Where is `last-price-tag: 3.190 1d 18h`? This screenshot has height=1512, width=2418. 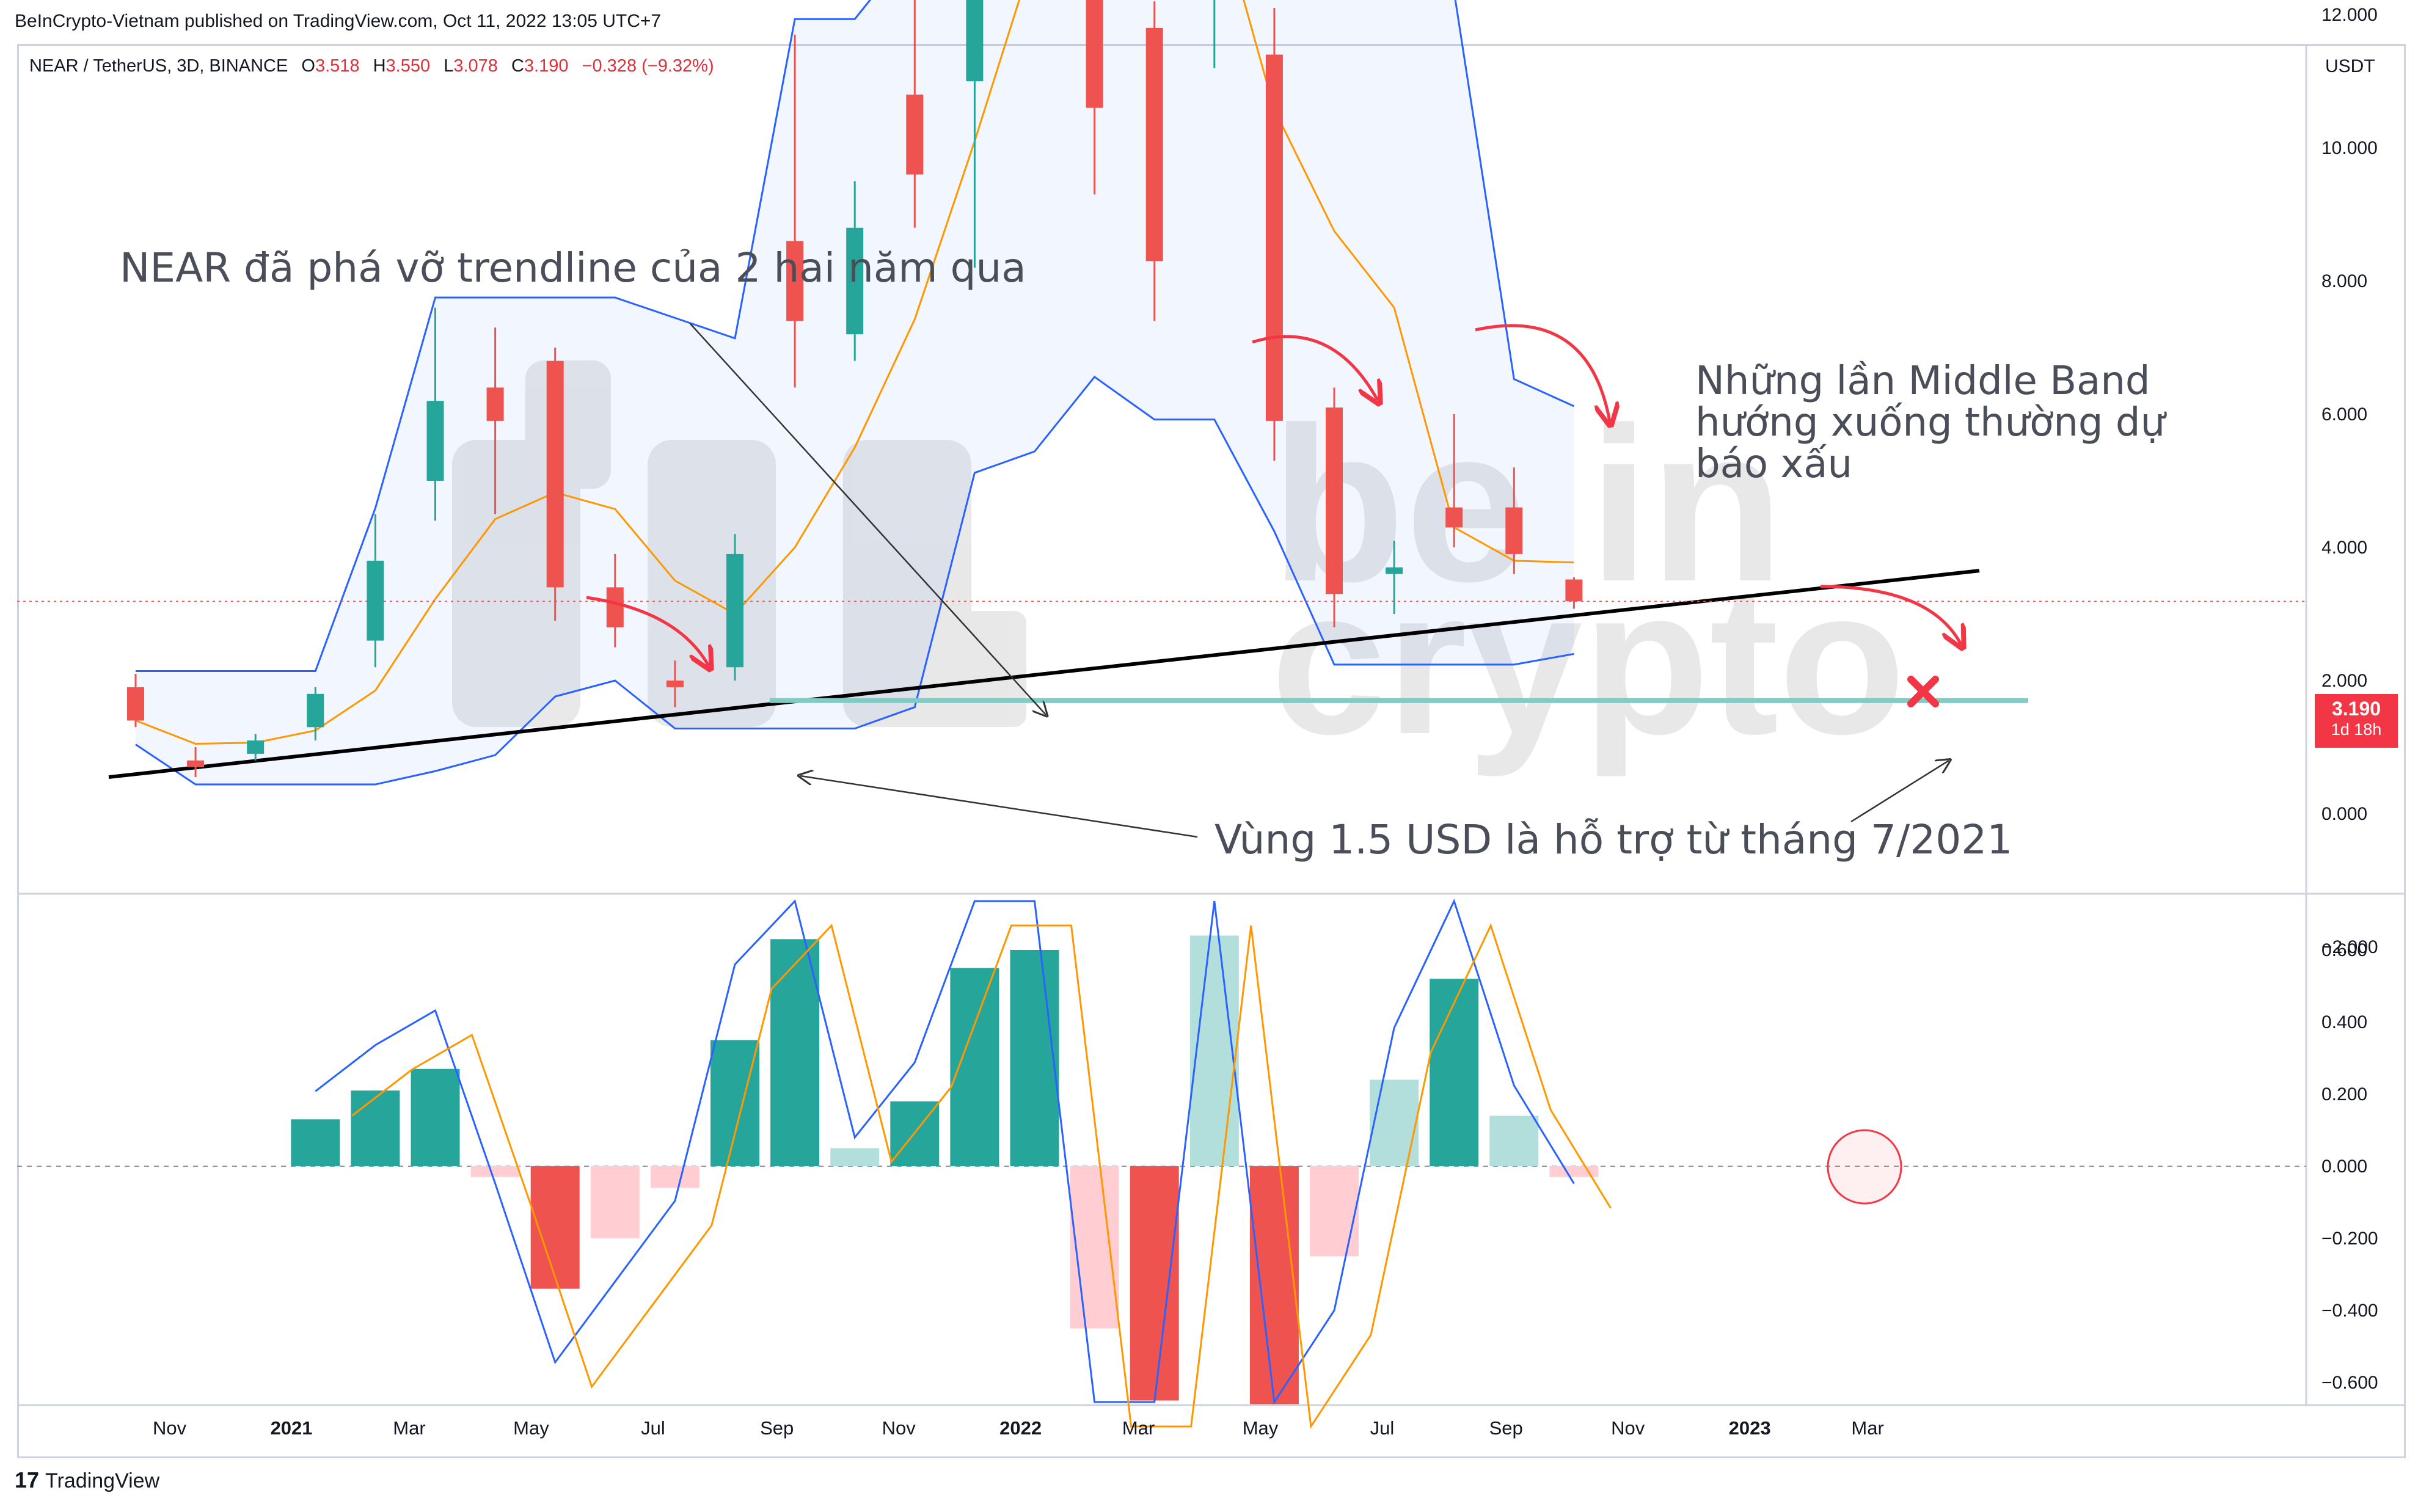
last-price-tag: 3.190 1d 18h is located at coordinates (2356, 721).